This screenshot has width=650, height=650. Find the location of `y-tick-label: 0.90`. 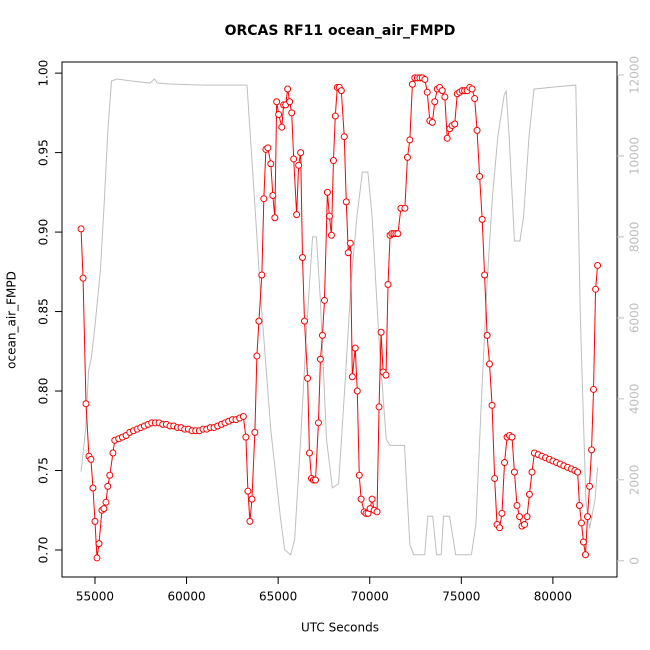

y-tick-label: 0.90 is located at coordinates (44, 232).